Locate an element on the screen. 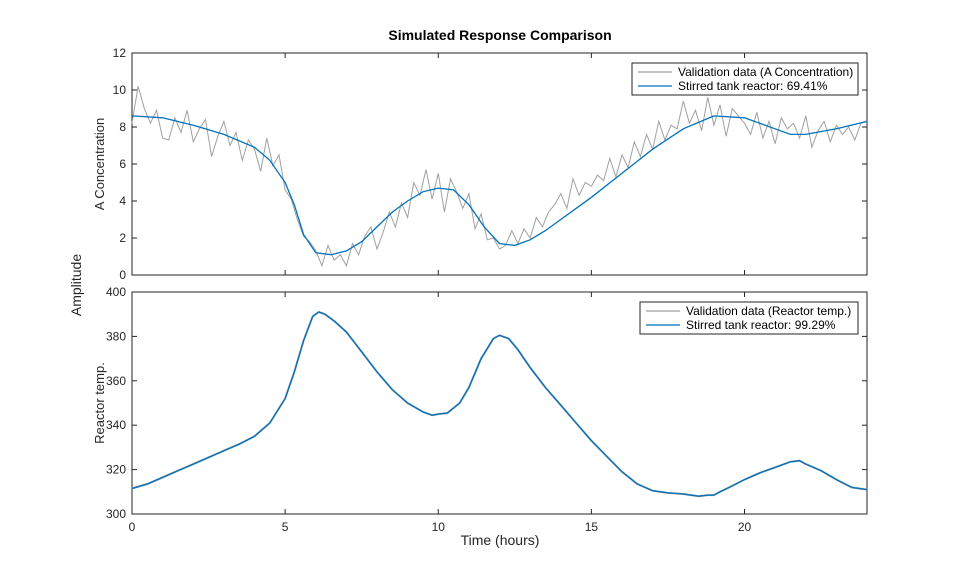 Image resolution: width=959 pixels, height=582 pixels. legend-entry: Validation data (A Concentration) is located at coordinates (765, 72).